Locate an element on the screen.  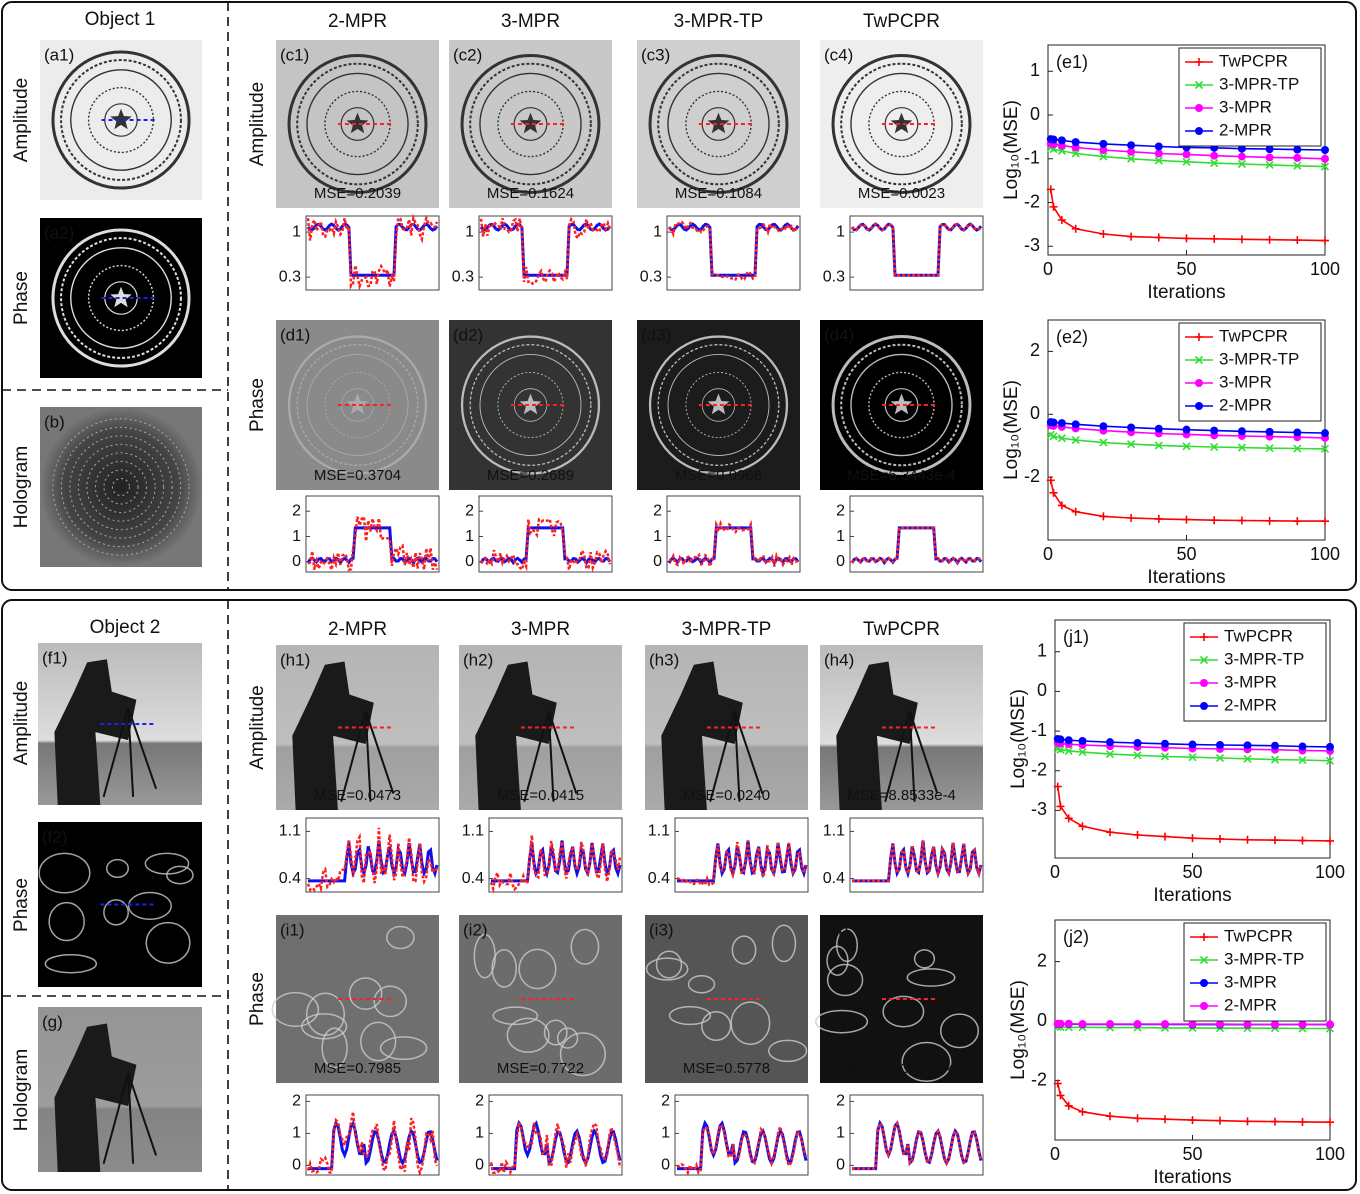
legend-label: 3-MPR-TP is located at coordinates (1259, 83).